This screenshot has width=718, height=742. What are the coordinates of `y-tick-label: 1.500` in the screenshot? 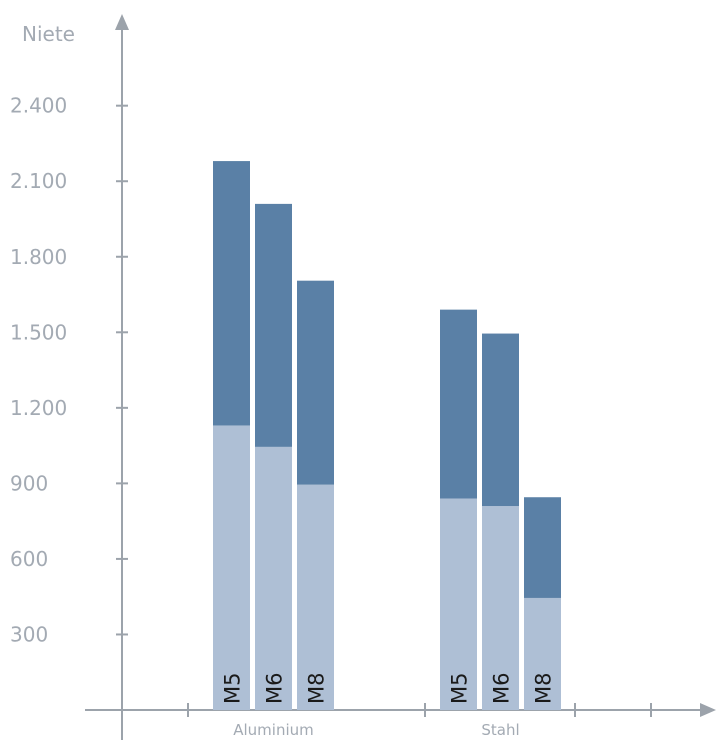 It's located at (38, 332).